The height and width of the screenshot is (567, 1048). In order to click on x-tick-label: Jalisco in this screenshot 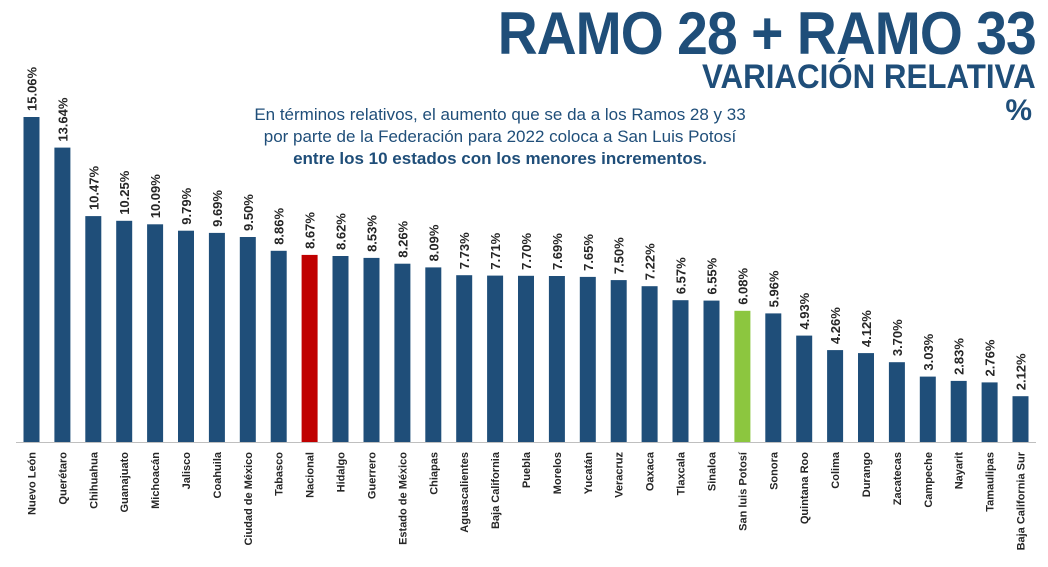, I will do `click(187, 471)`.